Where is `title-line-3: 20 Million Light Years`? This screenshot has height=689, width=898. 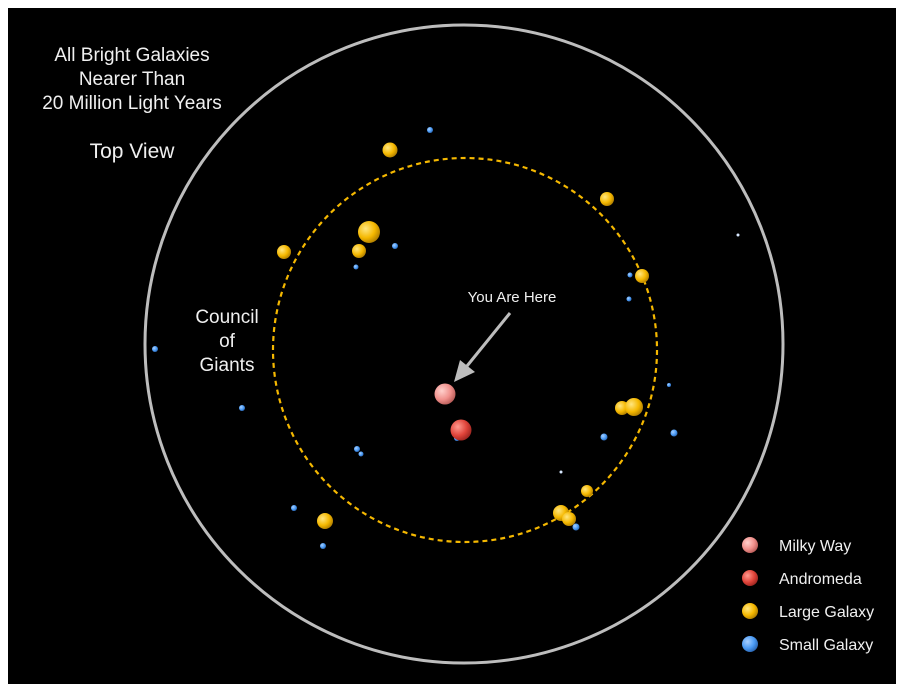 title-line-3: 20 Million Light Years is located at coordinates (132, 103).